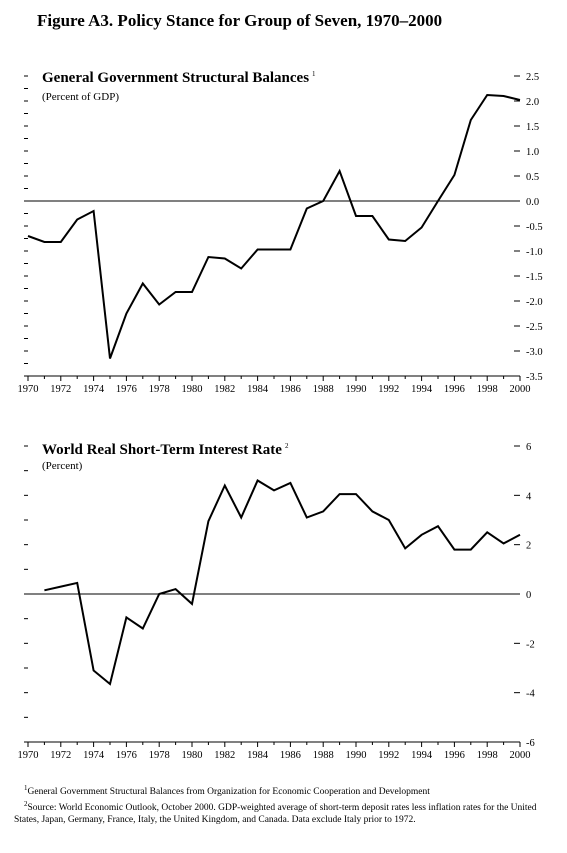 This screenshot has height=853, width=567. What do you see at coordinates (62, 466) in the screenshot?
I see `chart2-subtitle: (Percent)` at bounding box center [62, 466].